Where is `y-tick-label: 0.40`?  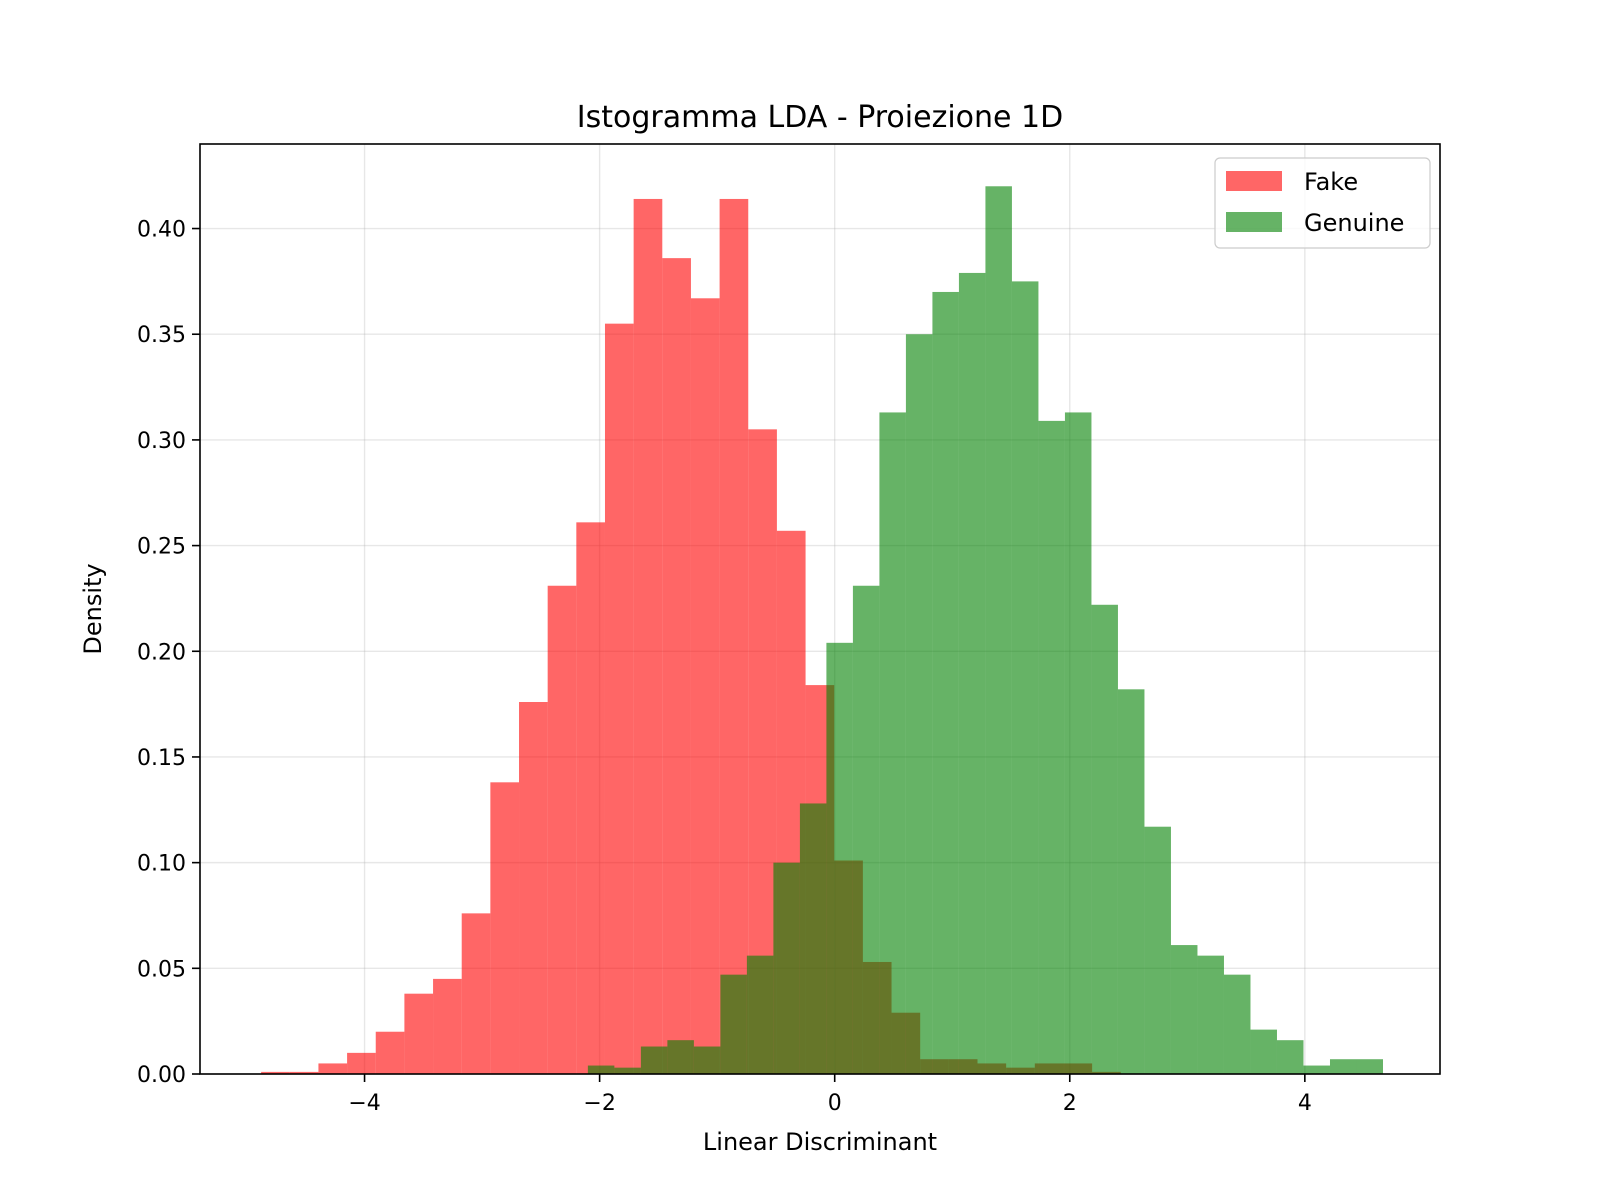 y-tick-label: 0.40 is located at coordinates (161, 230).